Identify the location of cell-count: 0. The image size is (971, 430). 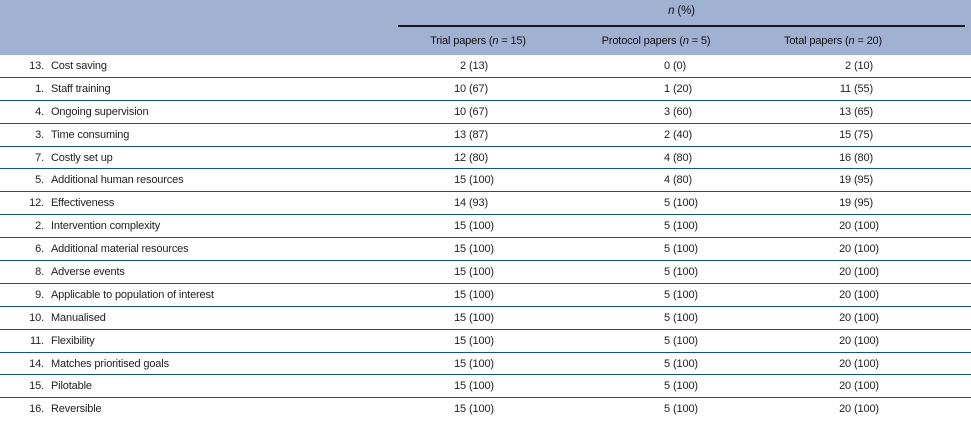
(667, 65).